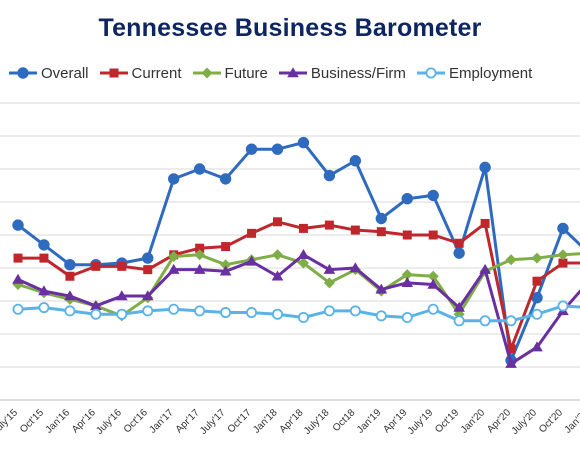  I want to click on legend-label: Current, so click(156, 73).